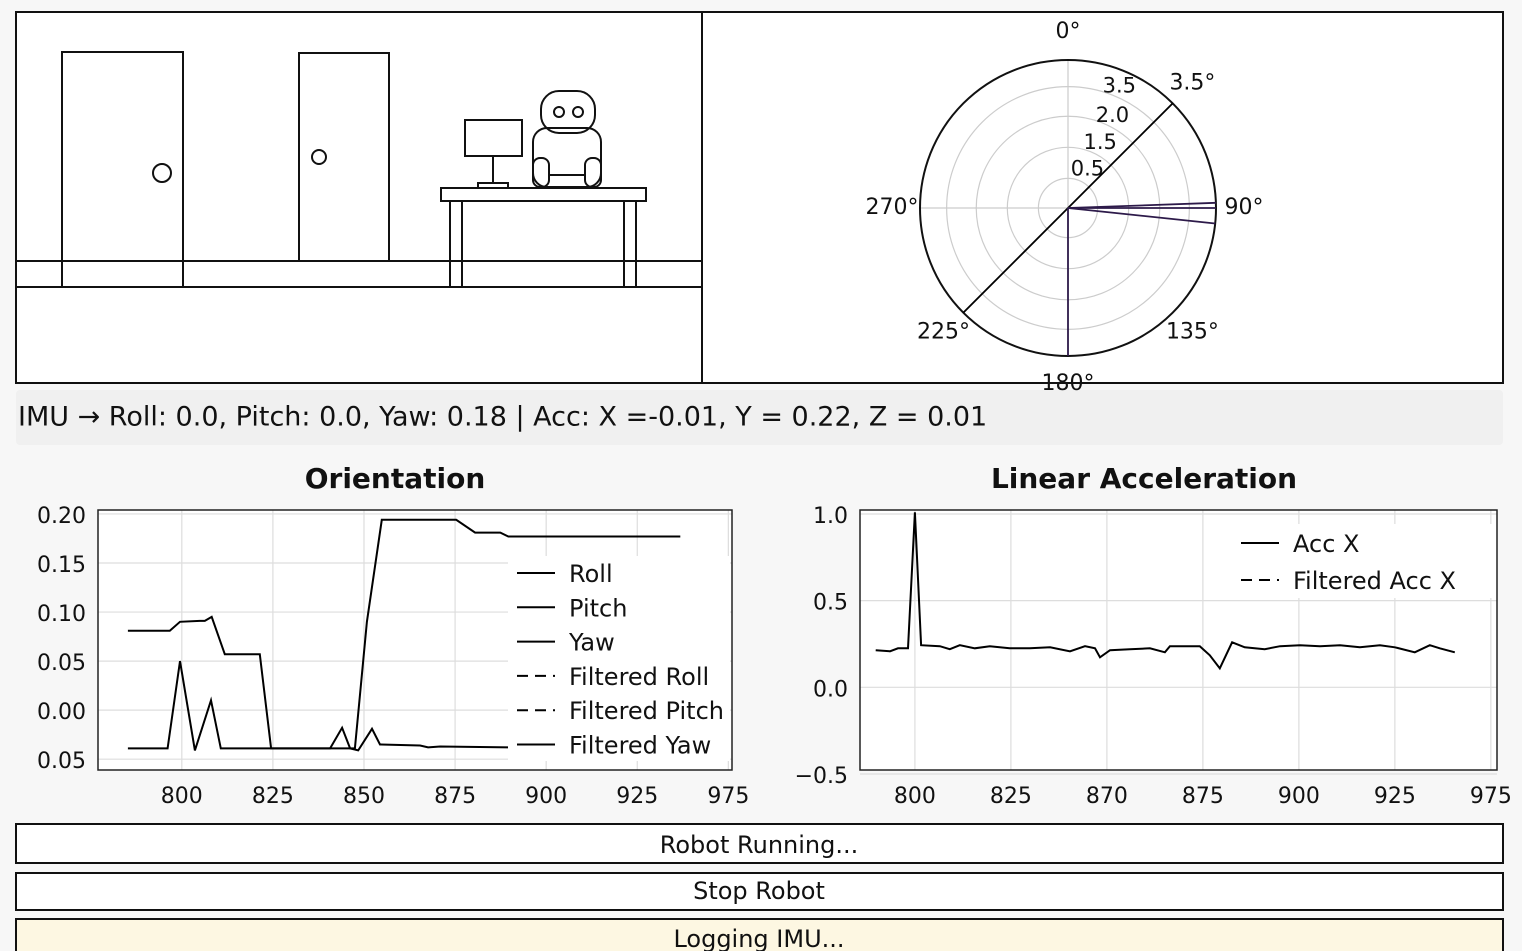 This screenshot has width=1522, height=951. Describe the element at coordinates (1144, 478) in the screenshot. I see `chart-title: Linear Acceleration` at that location.